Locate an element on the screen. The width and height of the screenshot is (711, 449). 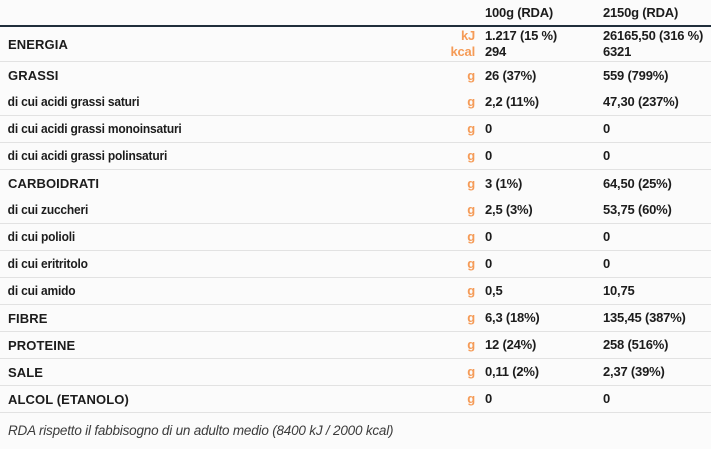
table-row: di cui acidi grassi monoinsaturi g 0 0 is located at coordinates (355, 129).